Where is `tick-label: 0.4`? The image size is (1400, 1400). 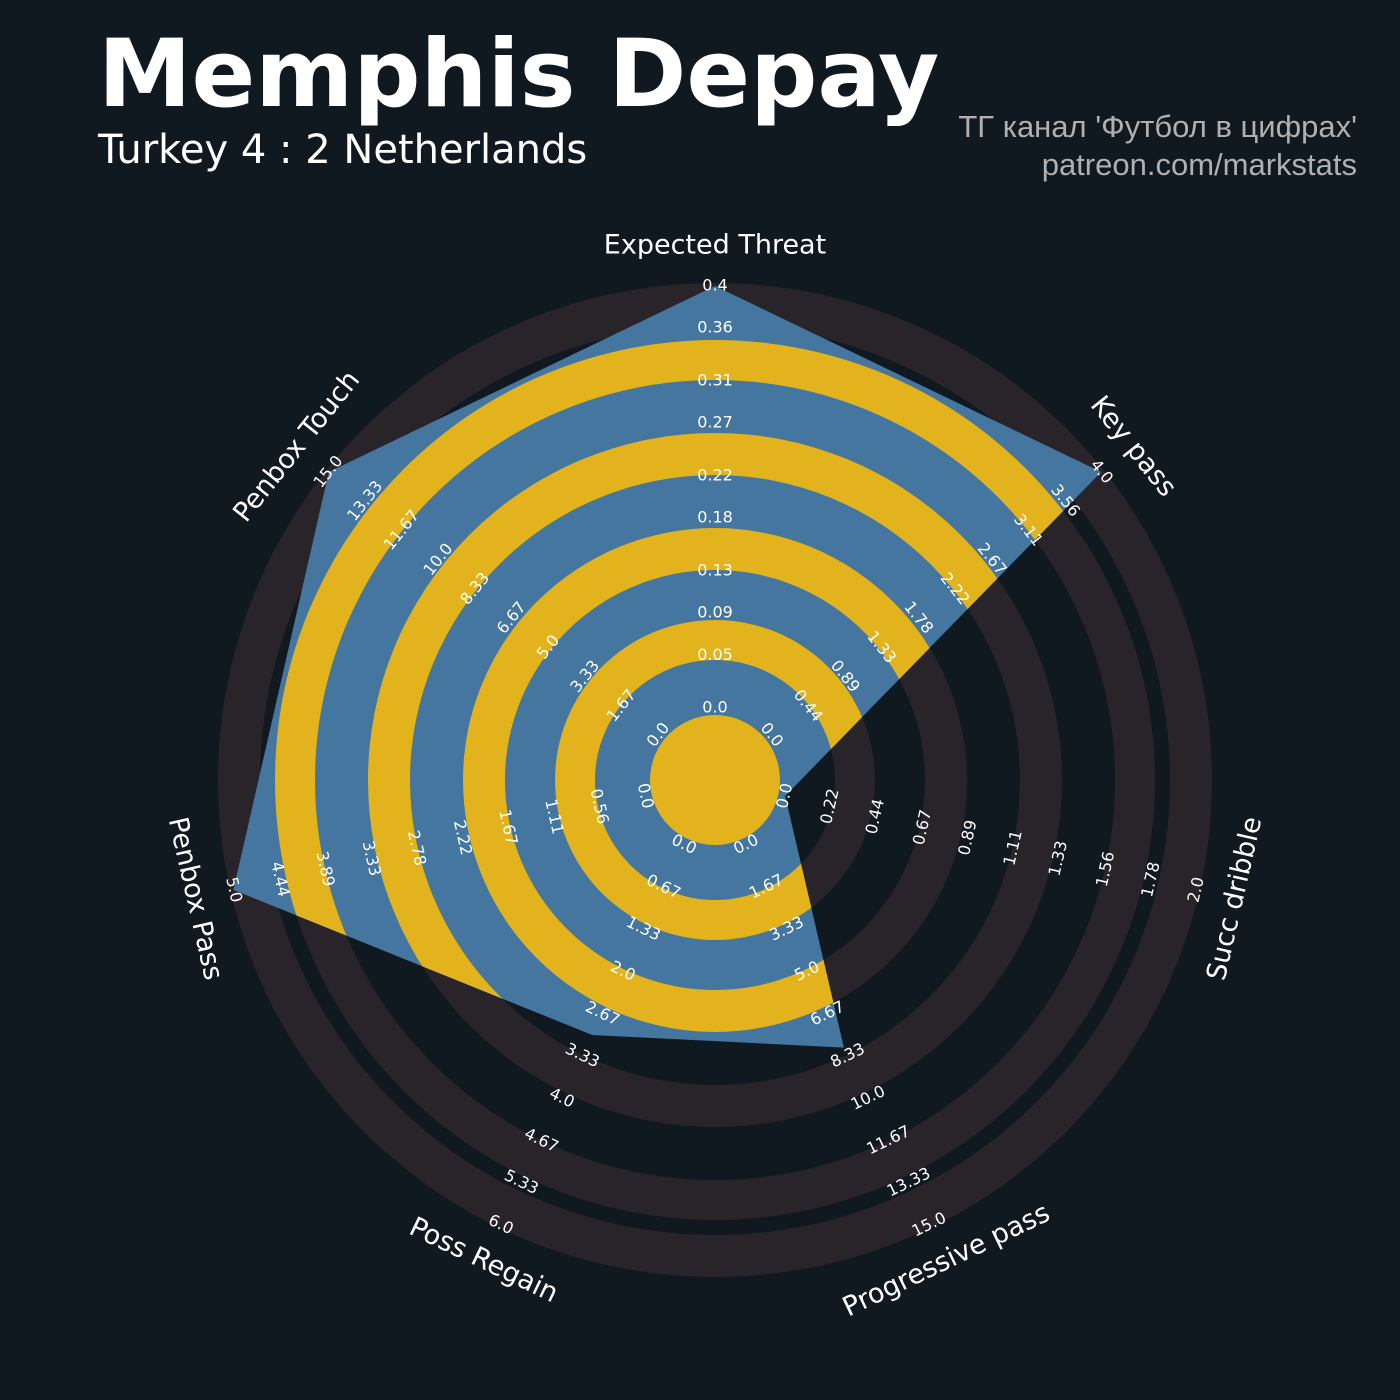
tick-label: 0.4 is located at coordinates (714, 285).